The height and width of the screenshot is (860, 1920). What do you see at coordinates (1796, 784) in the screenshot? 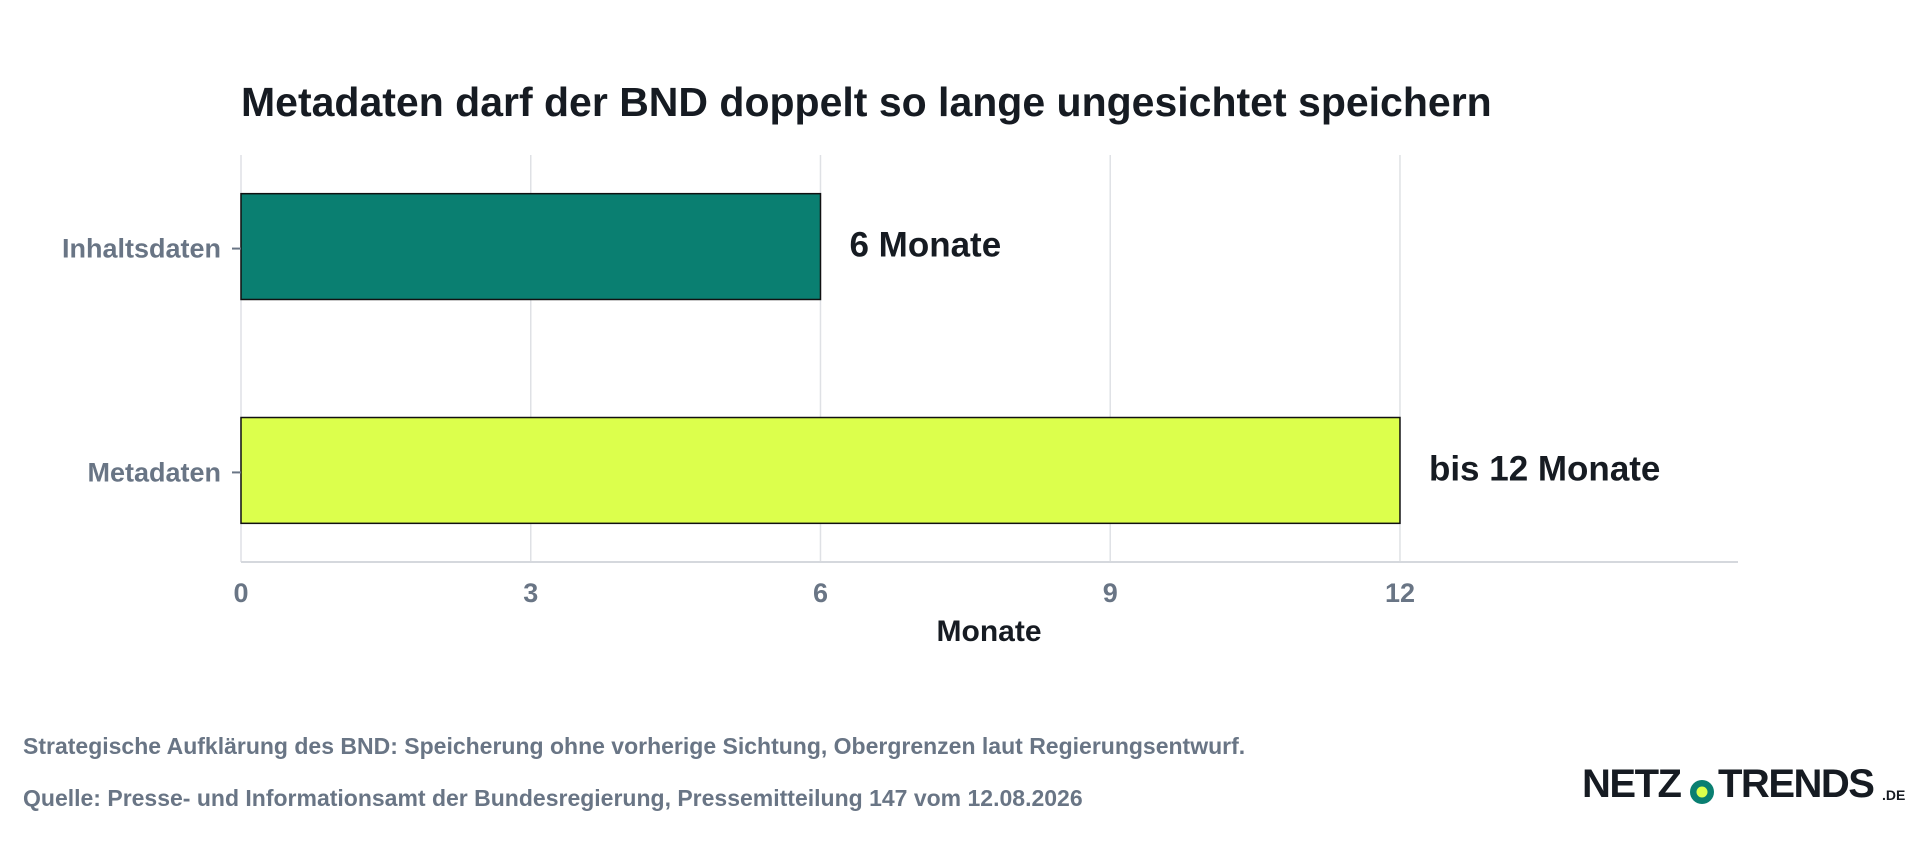
I see `logo-wordmark-right: TRENDS` at bounding box center [1796, 784].